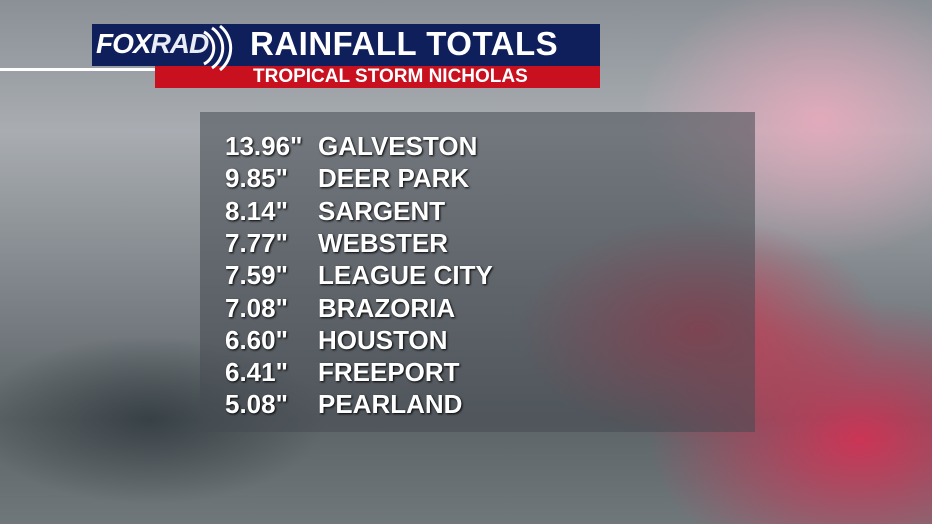 The image size is (932, 524). Describe the element at coordinates (389, 372) in the screenshot. I see `location: FREEPORT` at that location.